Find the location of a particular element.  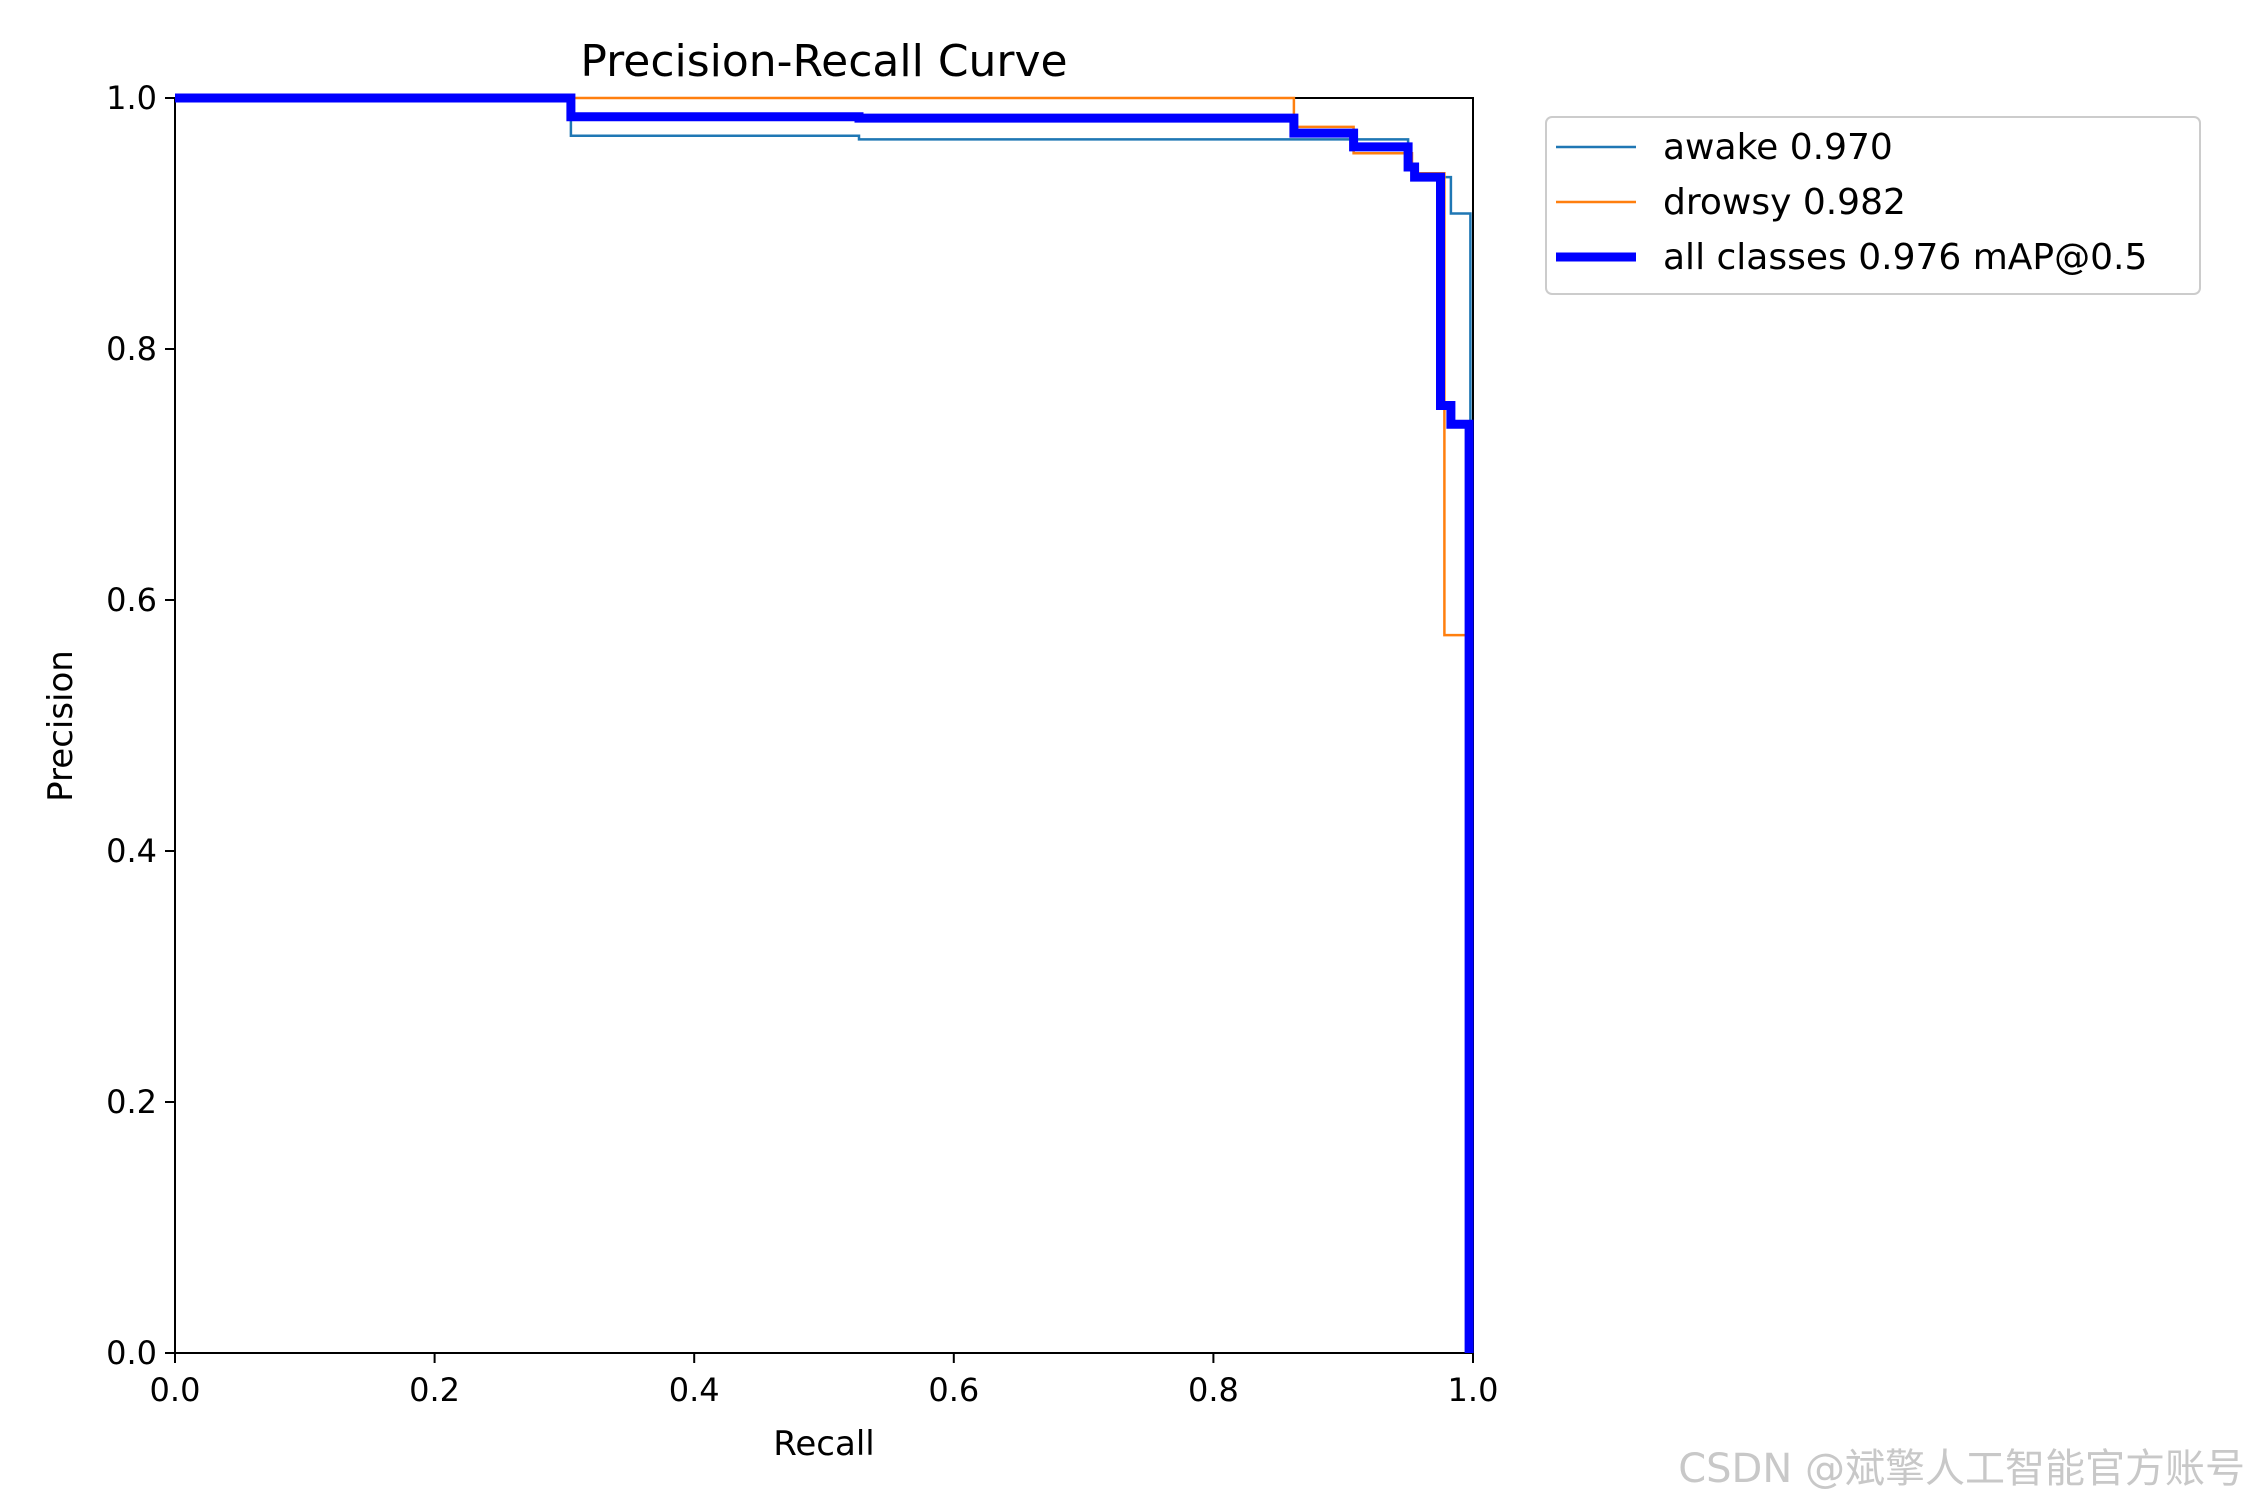

y-tick-label: 0.8 is located at coordinates (131, 349).